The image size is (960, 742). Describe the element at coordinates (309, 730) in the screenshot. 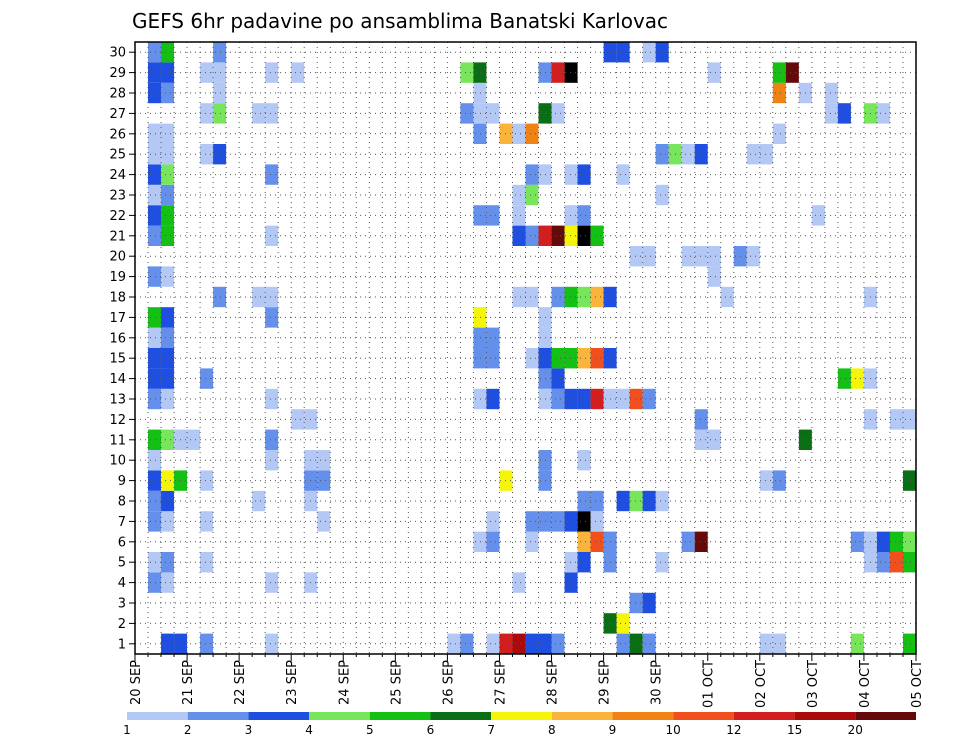

I see `legend-label: 4` at that location.